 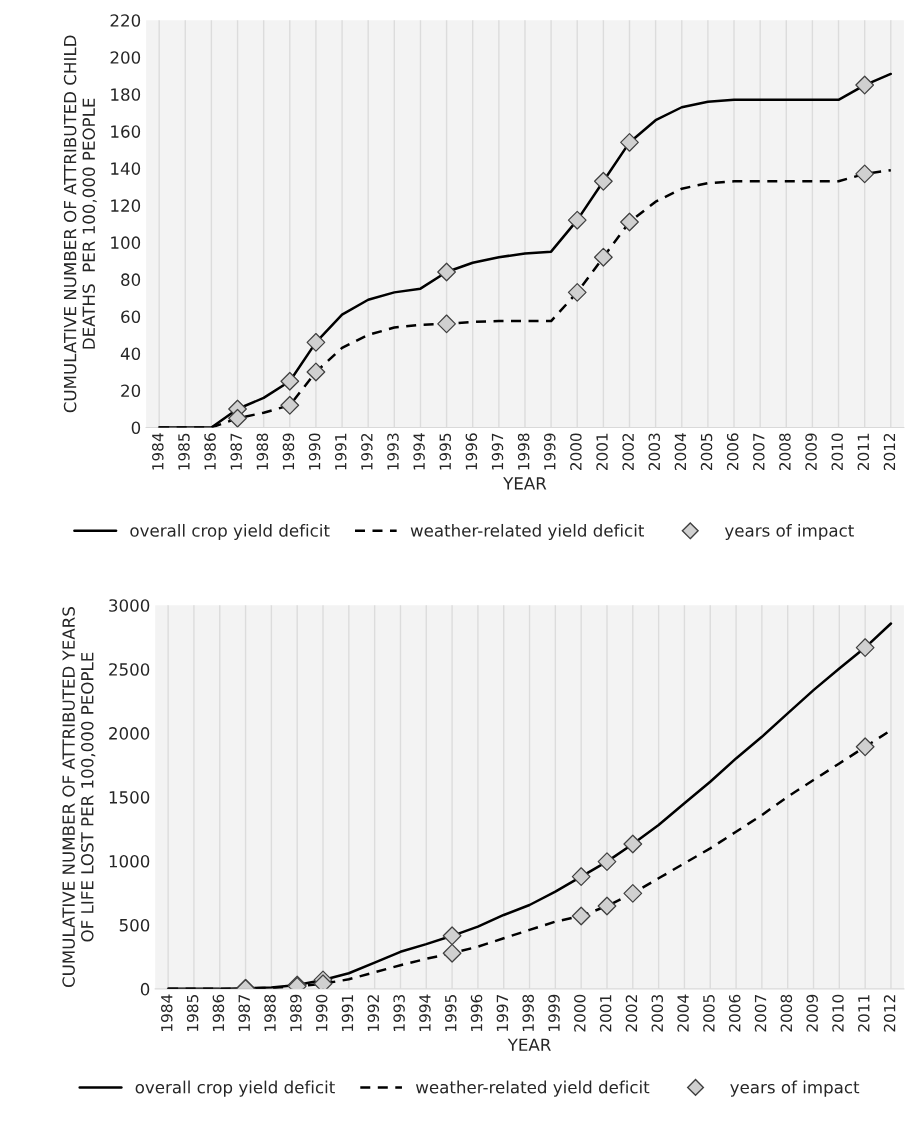 What do you see at coordinates (126, 205) in the screenshot?
I see `y-tick-label: 120` at bounding box center [126, 205].